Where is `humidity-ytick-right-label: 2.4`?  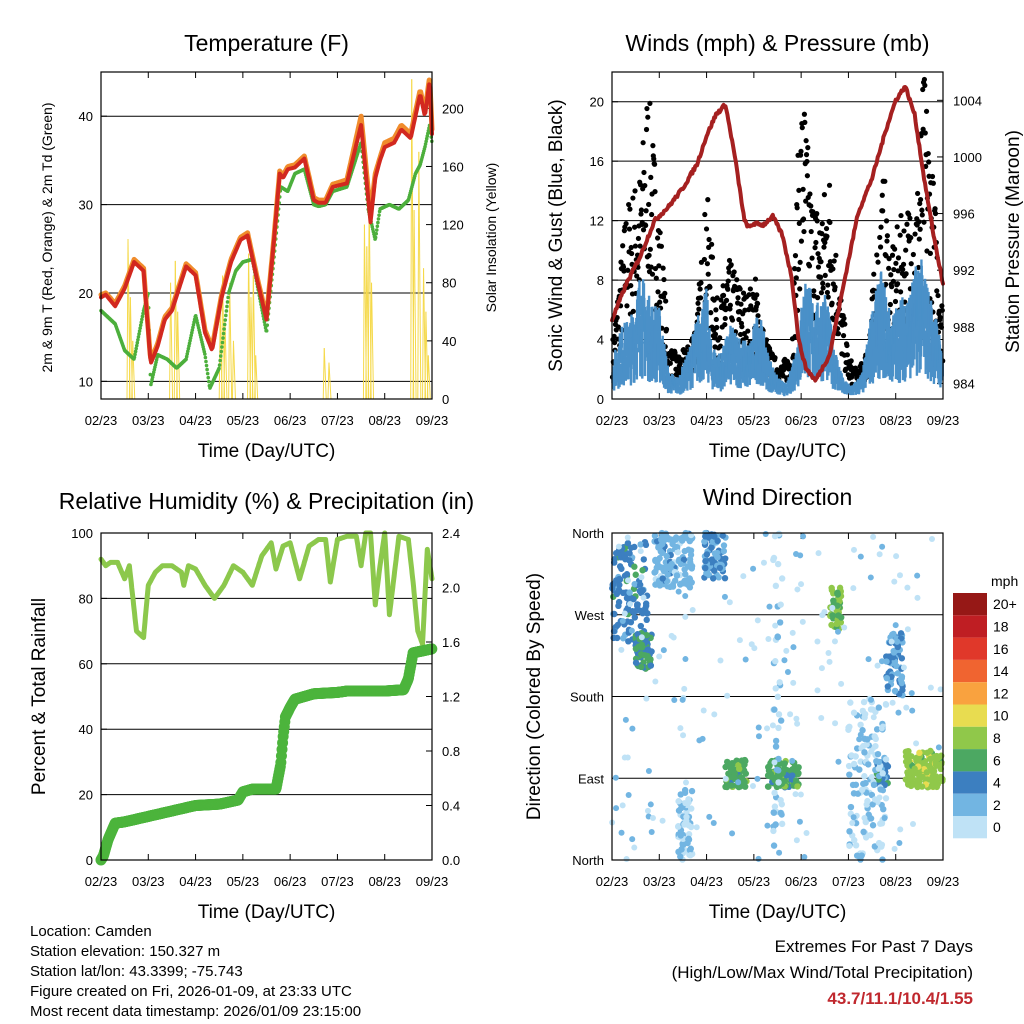
humidity-ytick-right-label: 2.4 is located at coordinates (451, 533).